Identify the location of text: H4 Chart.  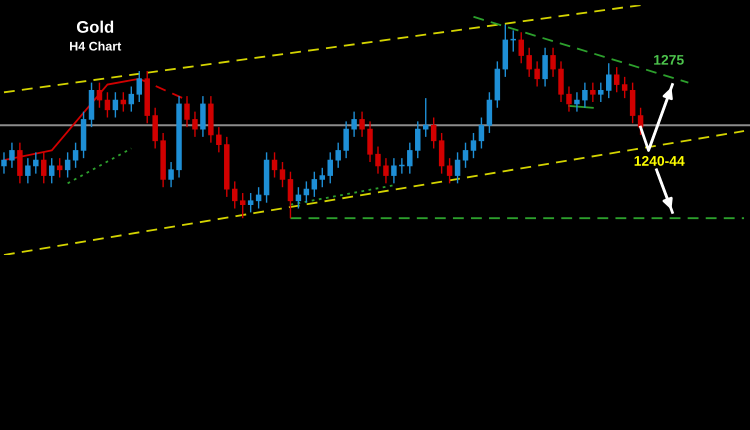
(96, 46).